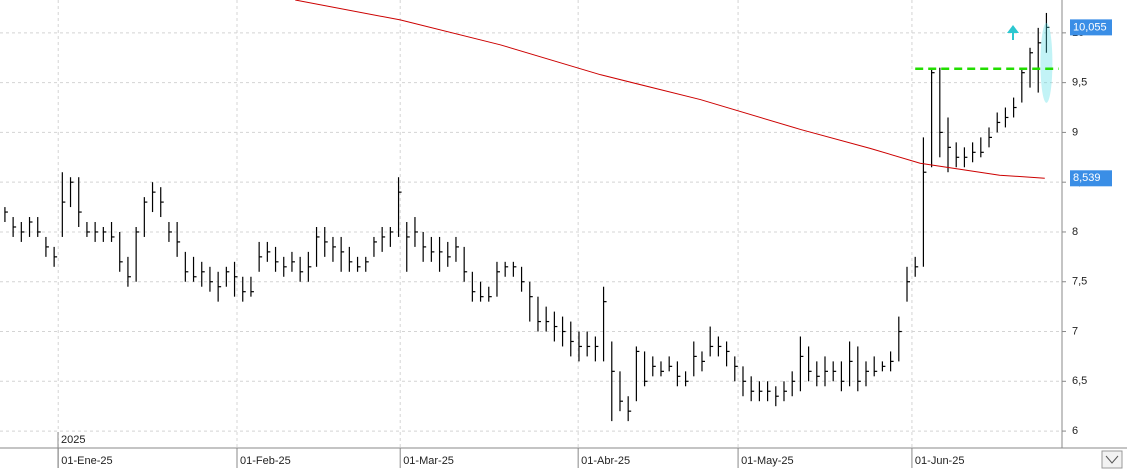 Image resolution: width=1127 pixels, height=472 pixels. What do you see at coordinates (1075, 132) in the screenshot?
I see `y-tick-label: 9` at bounding box center [1075, 132].